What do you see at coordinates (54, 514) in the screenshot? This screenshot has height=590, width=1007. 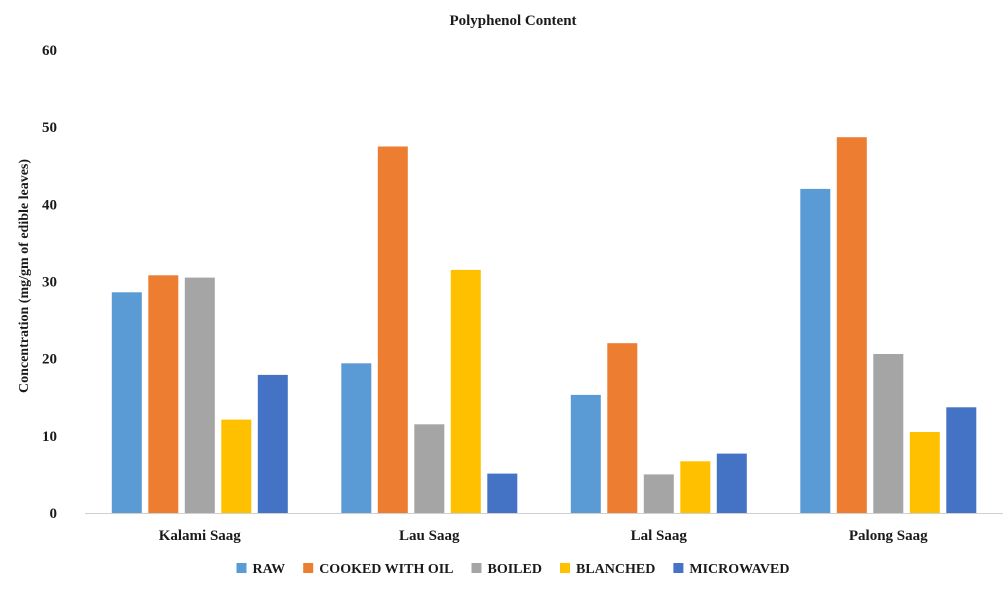 I see `y-tick-label: 0` at bounding box center [54, 514].